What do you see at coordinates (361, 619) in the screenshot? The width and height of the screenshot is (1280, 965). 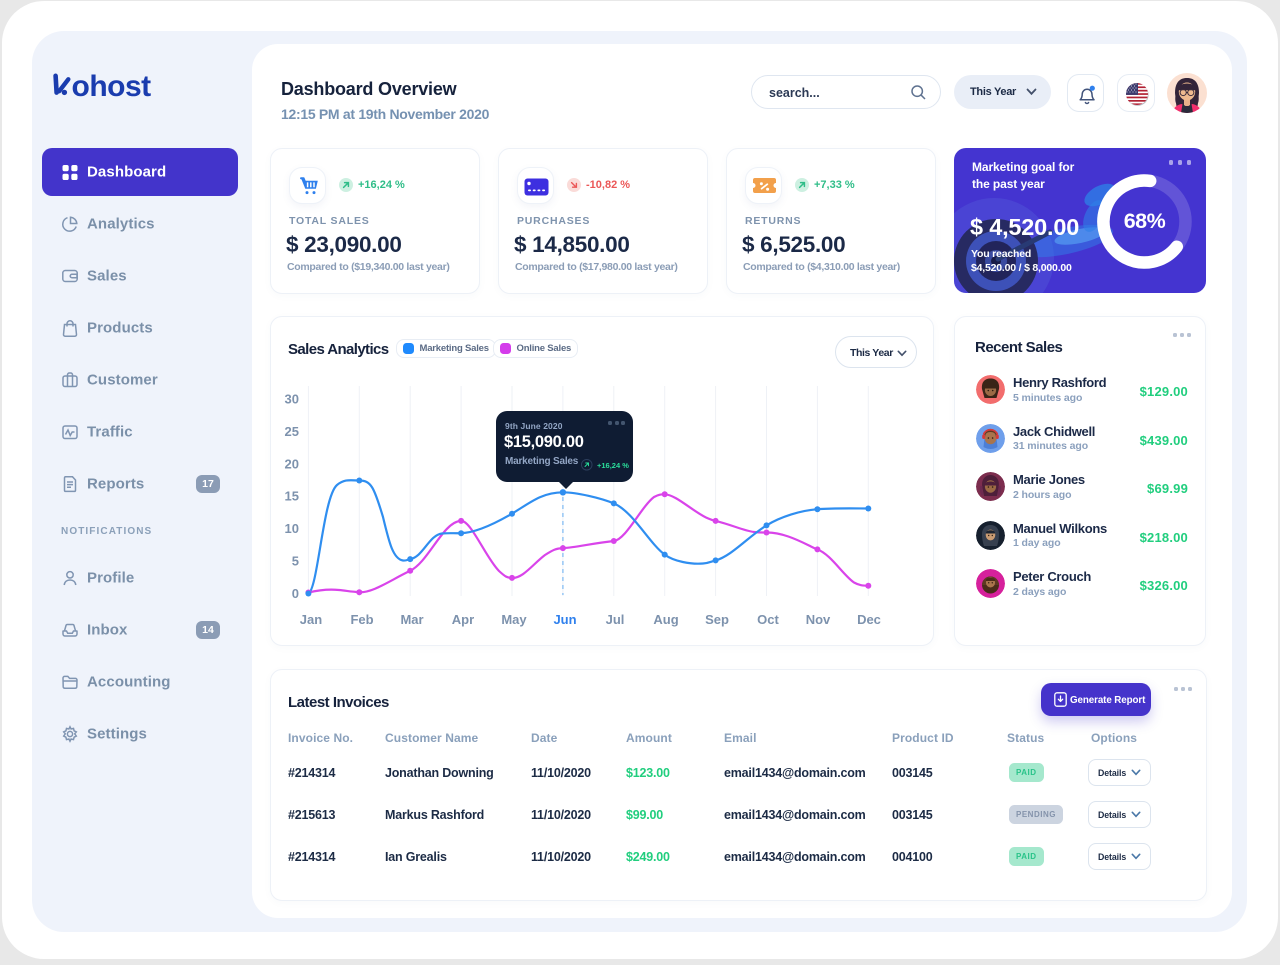 I see `svg-text: Feb` at bounding box center [361, 619].